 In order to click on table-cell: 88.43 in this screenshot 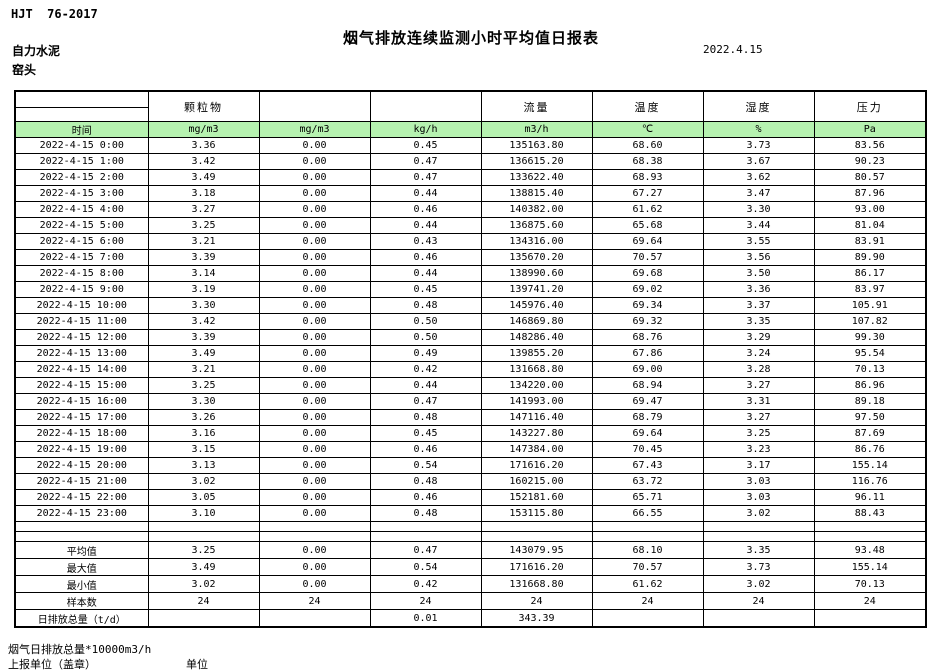, I will do `click(870, 513)`.